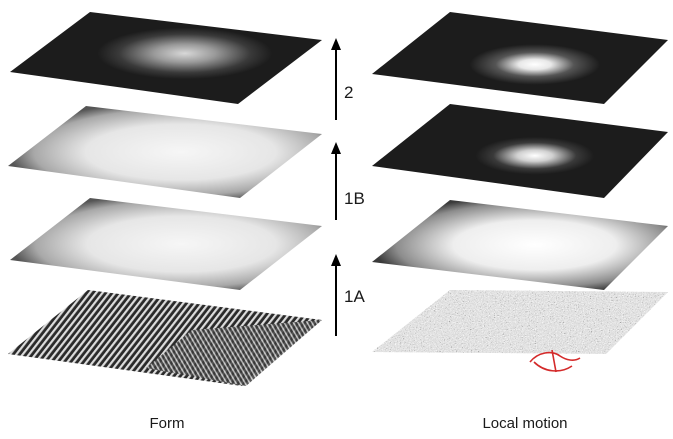  I want to click on form-stimulus-layer, so click(165, 338).